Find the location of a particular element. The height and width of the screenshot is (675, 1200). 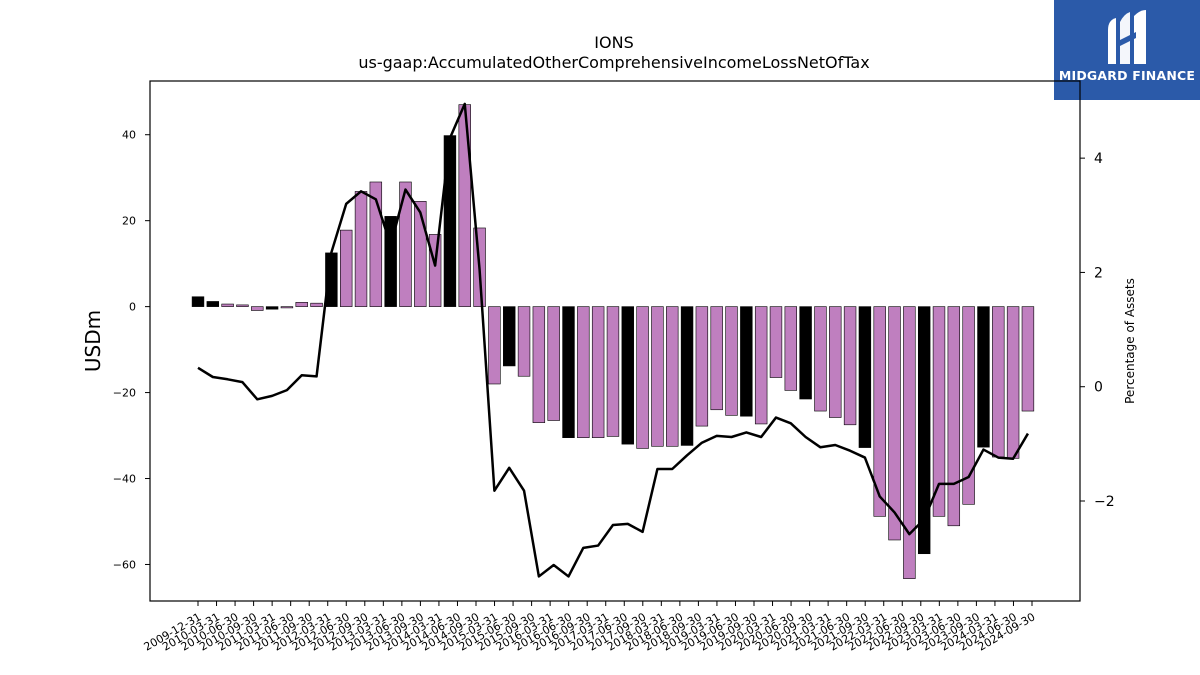

y2-tick-label: −2 is located at coordinates (1104, 502).